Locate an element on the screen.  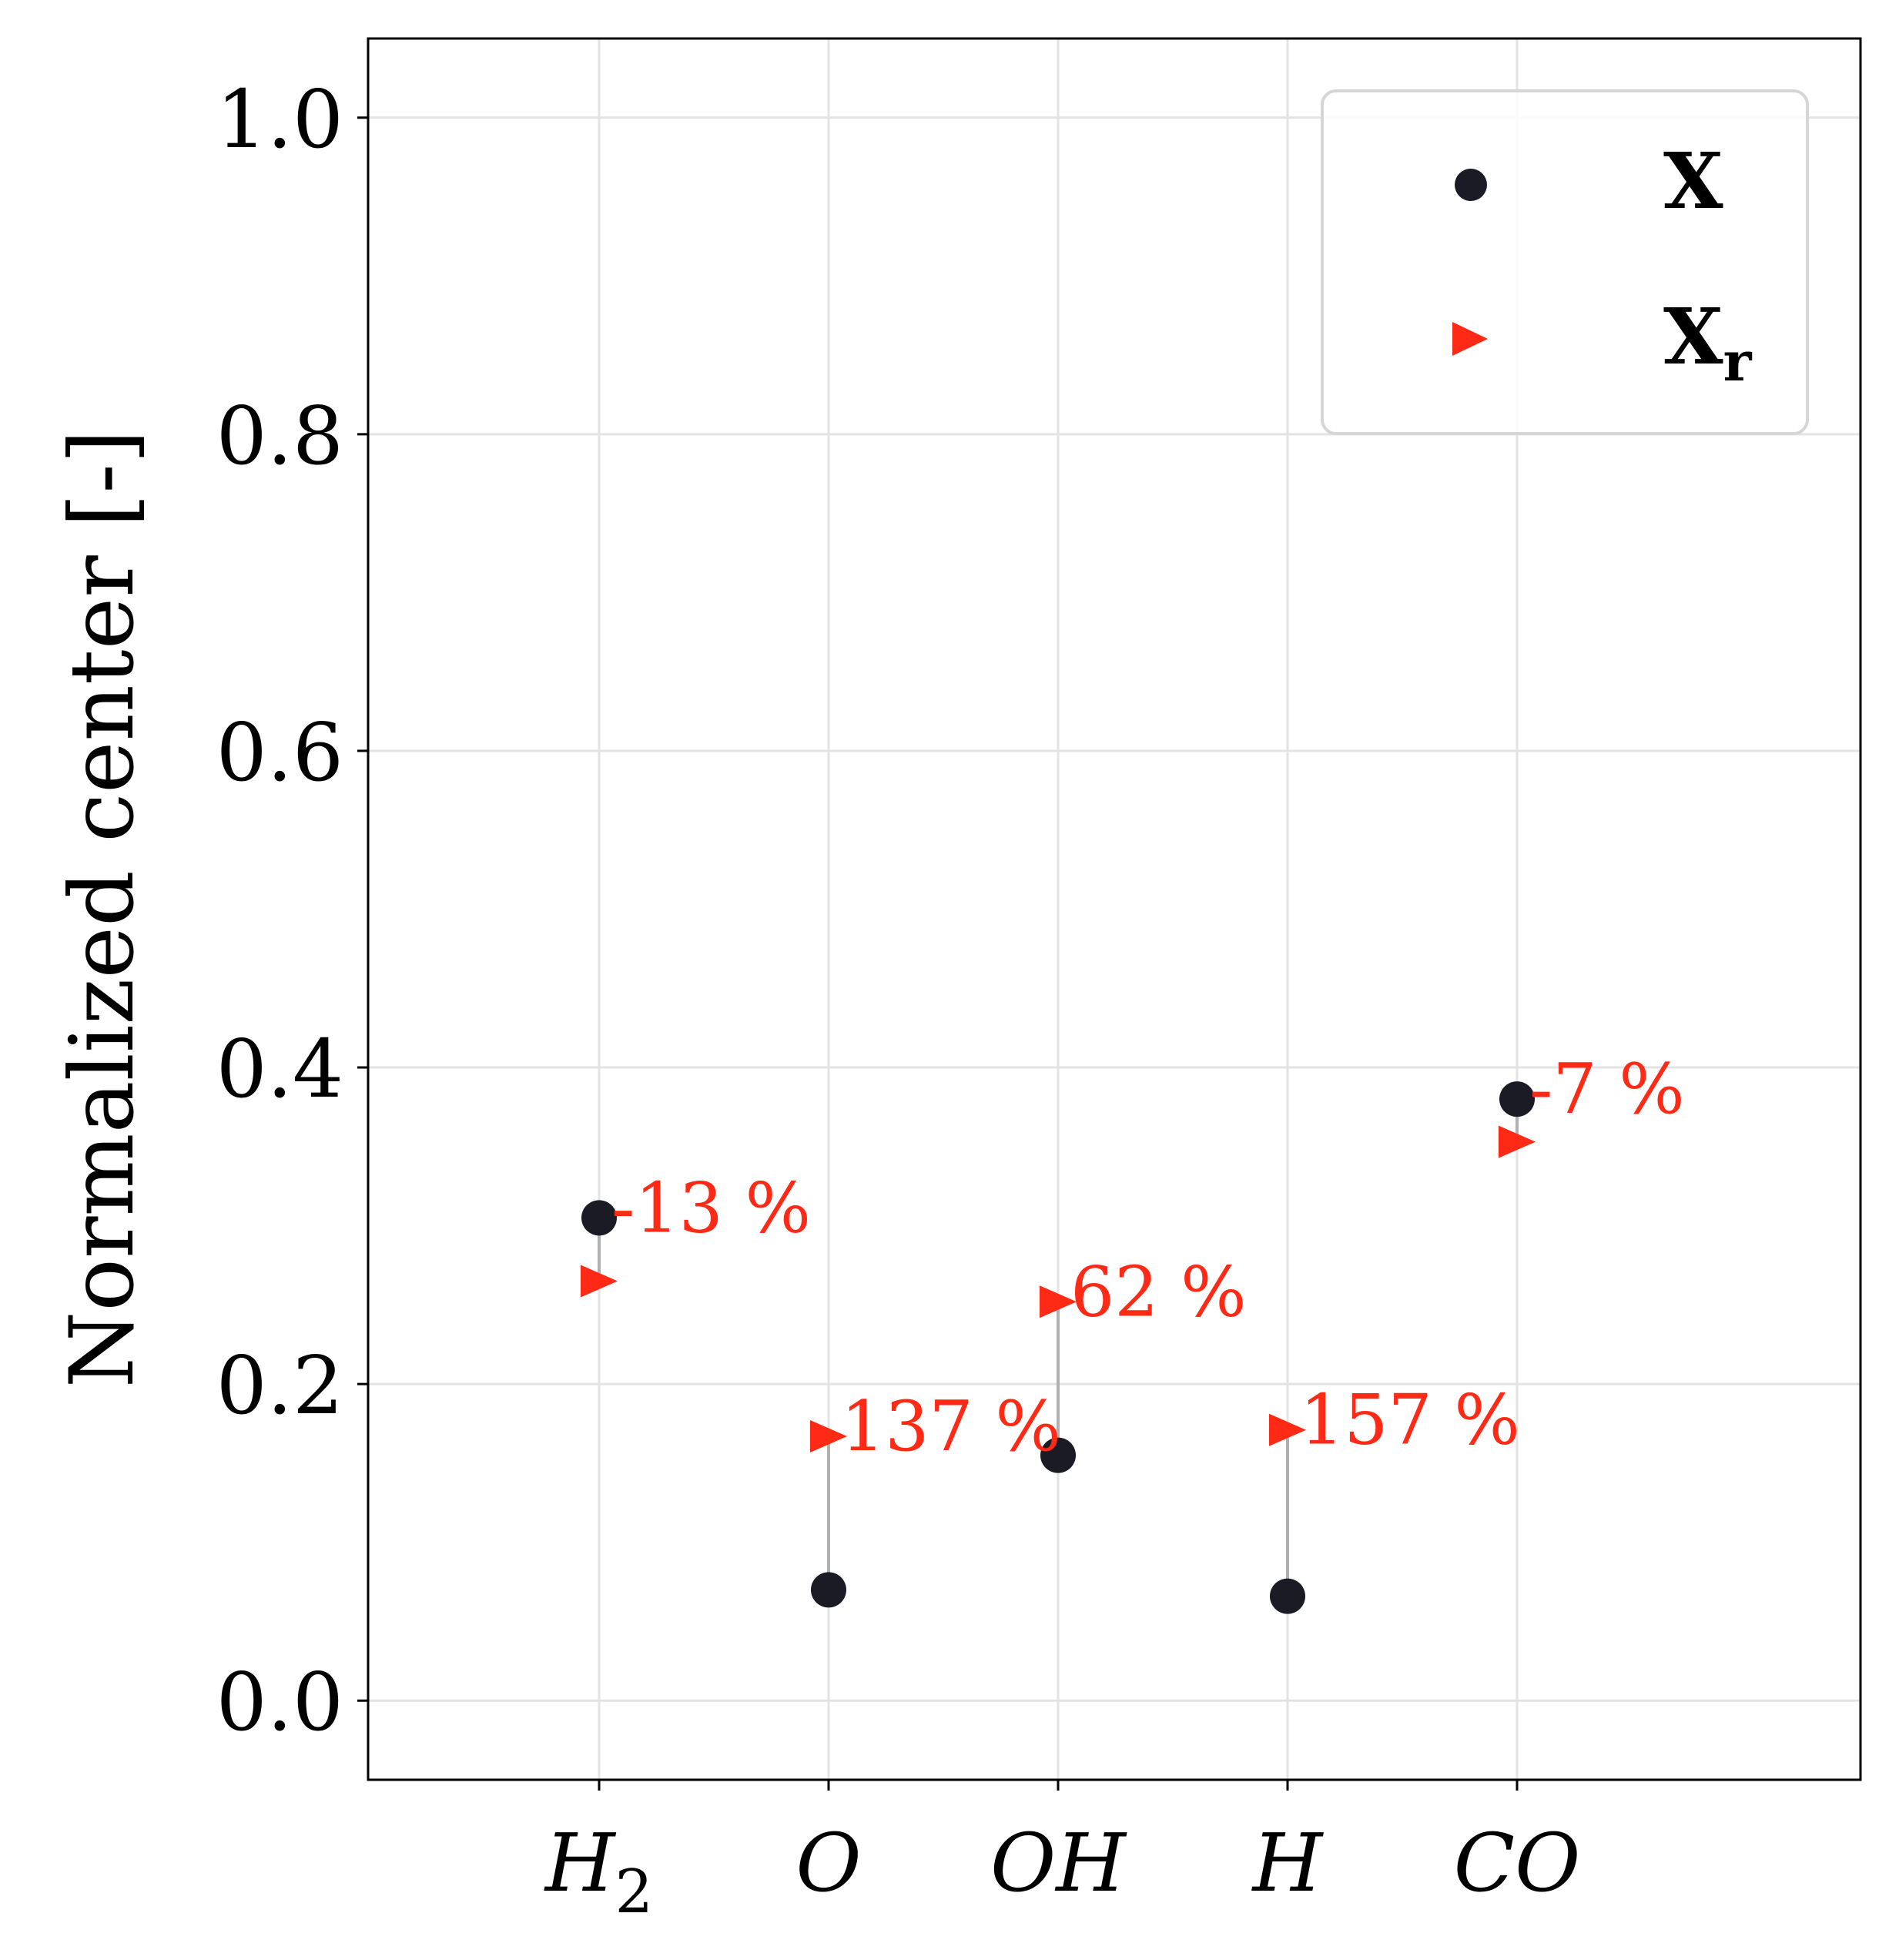
x-axis-ticks: H2 O OH H CO is located at coordinates (1063, 1854).